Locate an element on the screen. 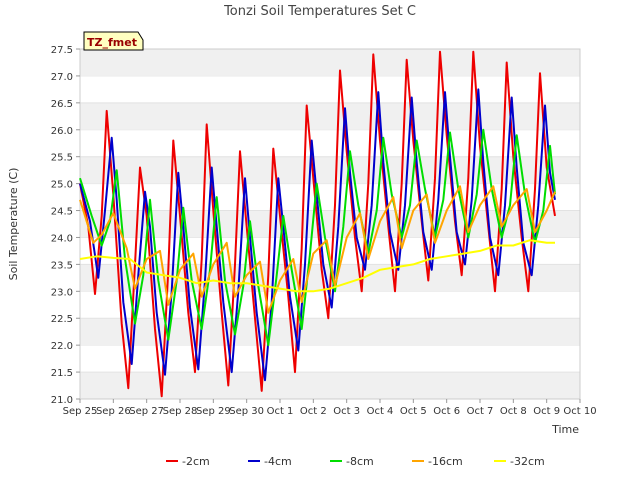 This screenshot has height=480, width=640. y-tick-label: 25.0 is located at coordinates (62, 185).